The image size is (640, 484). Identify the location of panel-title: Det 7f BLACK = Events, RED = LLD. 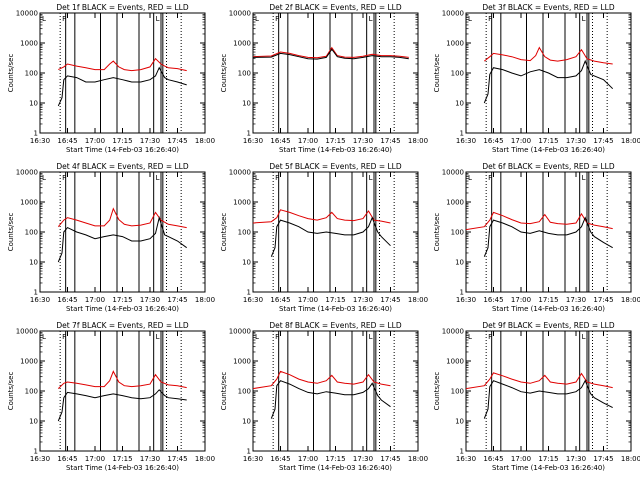
(122, 325).